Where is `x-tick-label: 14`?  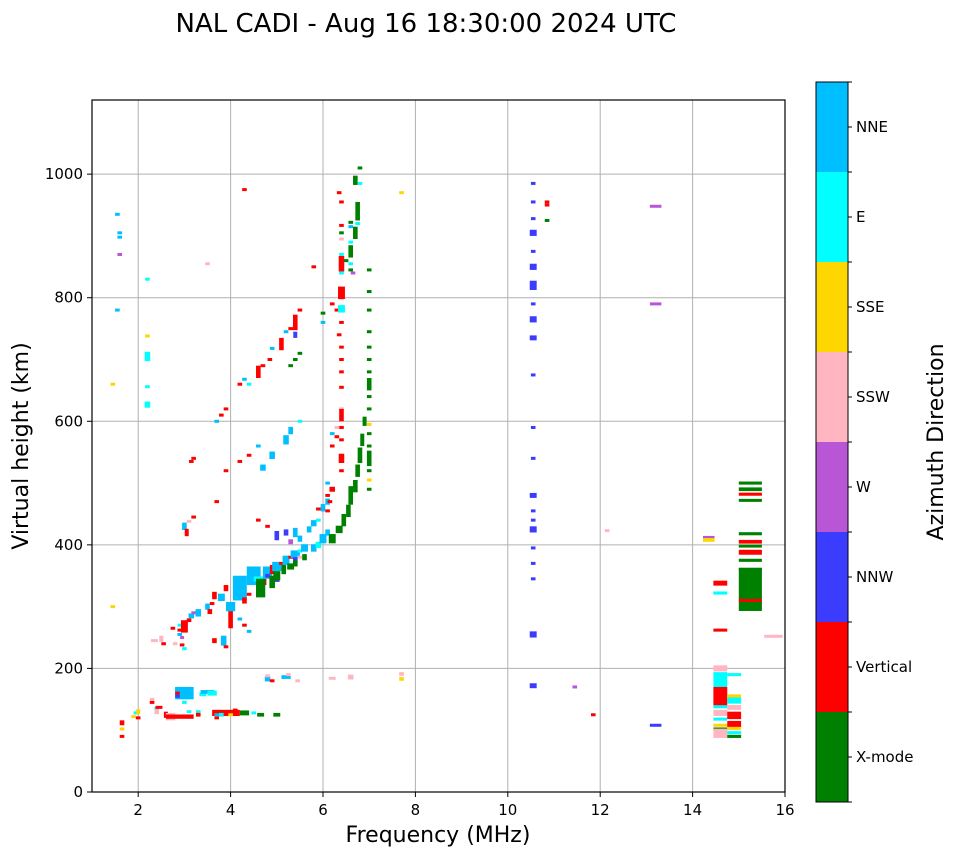 x-tick-label: 14 is located at coordinates (692, 810).